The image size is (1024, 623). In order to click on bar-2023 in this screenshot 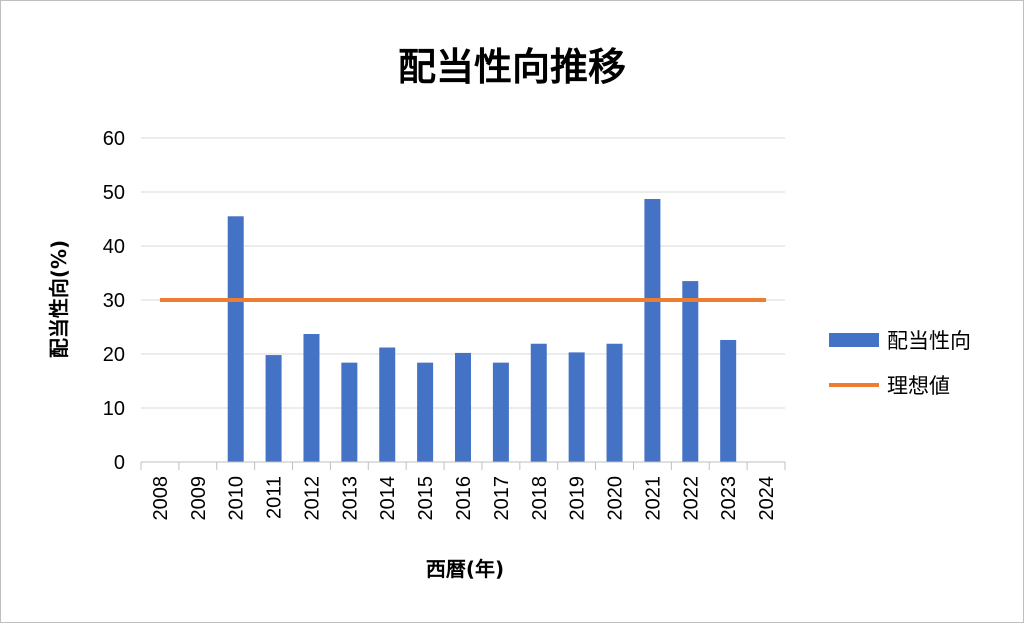, I will do `click(728, 400)`.